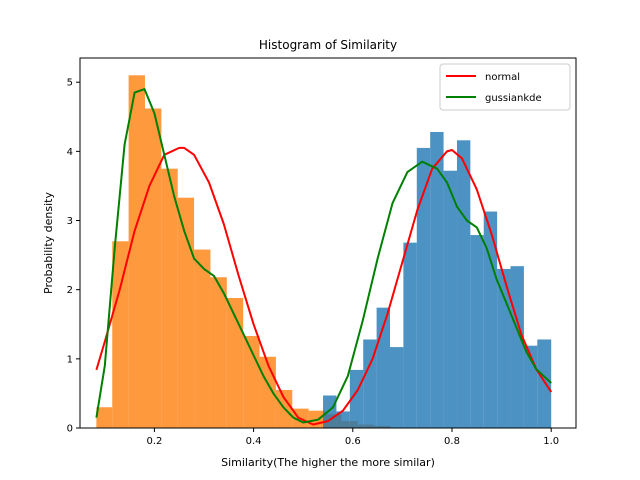  Describe the element at coordinates (513, 98) in the screenshot. I see `legend-gussiankde-label: gussiankde` at that location.